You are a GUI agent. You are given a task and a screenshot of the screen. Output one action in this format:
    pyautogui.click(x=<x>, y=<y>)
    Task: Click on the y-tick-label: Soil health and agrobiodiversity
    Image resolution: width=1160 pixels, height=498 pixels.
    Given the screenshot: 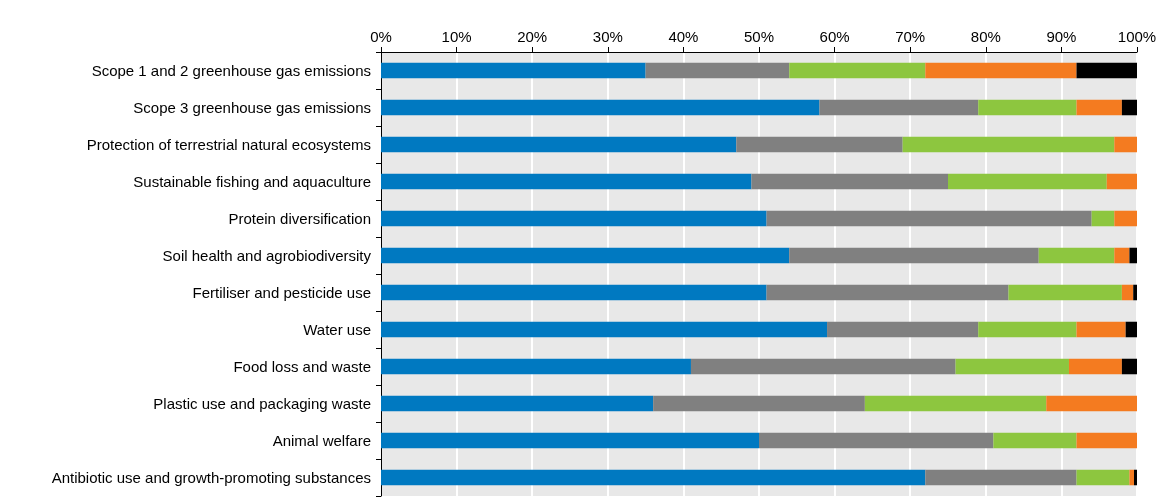 What is the action you would take?
    pyautogui.click(x=267, y=255)
    